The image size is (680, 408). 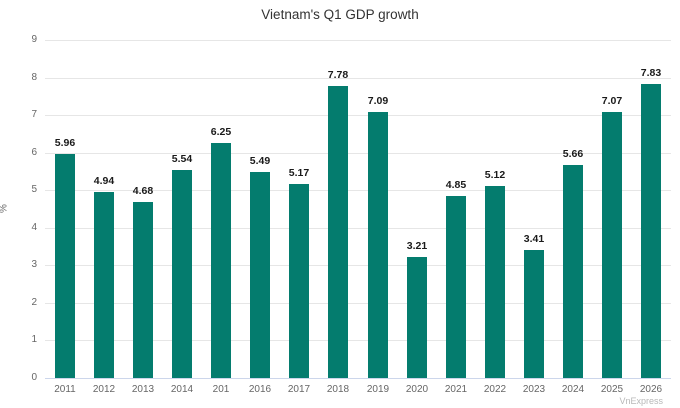 What do you see at coordinates (534, 314) in the screenshot?
I see `bar-2023` at bounding box center [534, 314].